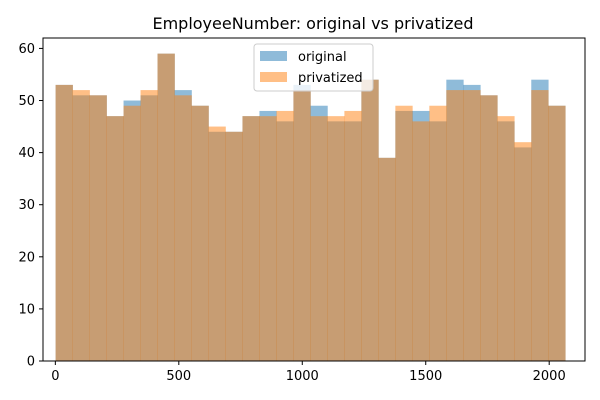  I want to click on x-tick-label-1000: 1000, so click(302, 376).